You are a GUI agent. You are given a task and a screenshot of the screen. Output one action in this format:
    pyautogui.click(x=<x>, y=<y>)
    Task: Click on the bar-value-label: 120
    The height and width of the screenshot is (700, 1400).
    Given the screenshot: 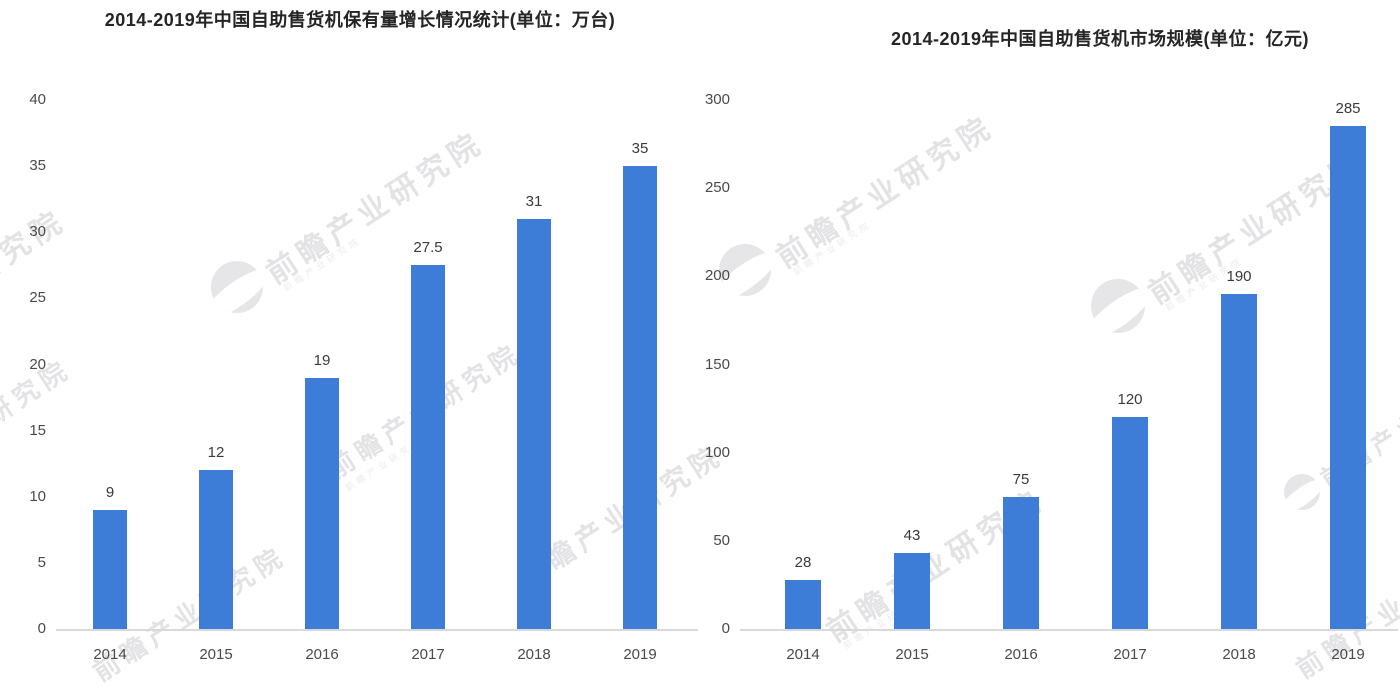 What is the action you would take?
    pyautogui.click(x=1130, y=400)
    